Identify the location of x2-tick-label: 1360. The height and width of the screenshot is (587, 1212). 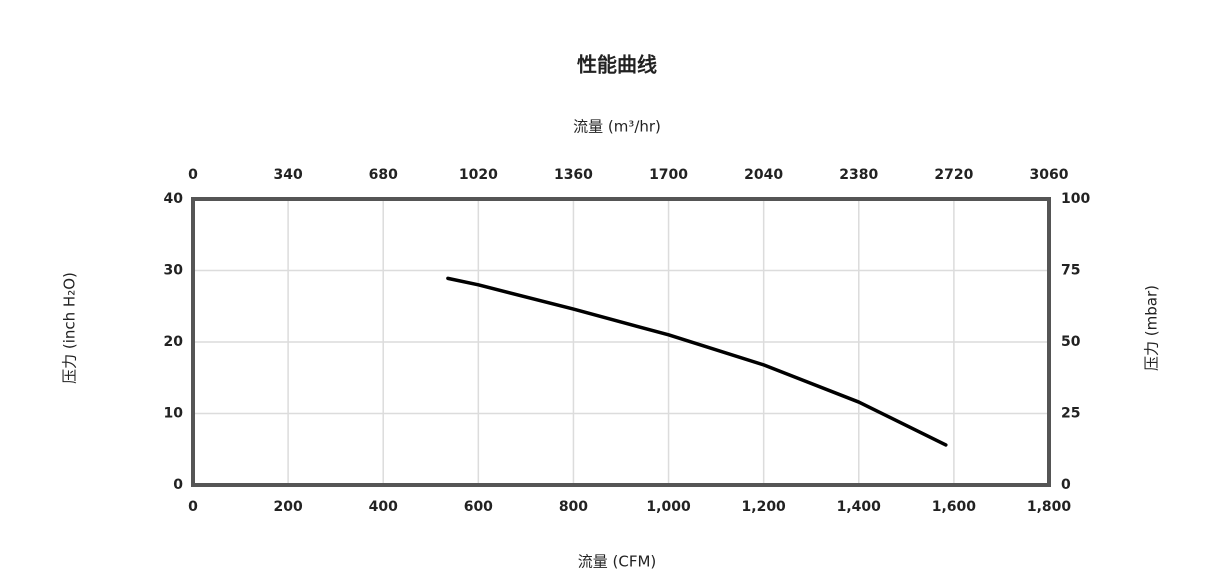
(573, 175).